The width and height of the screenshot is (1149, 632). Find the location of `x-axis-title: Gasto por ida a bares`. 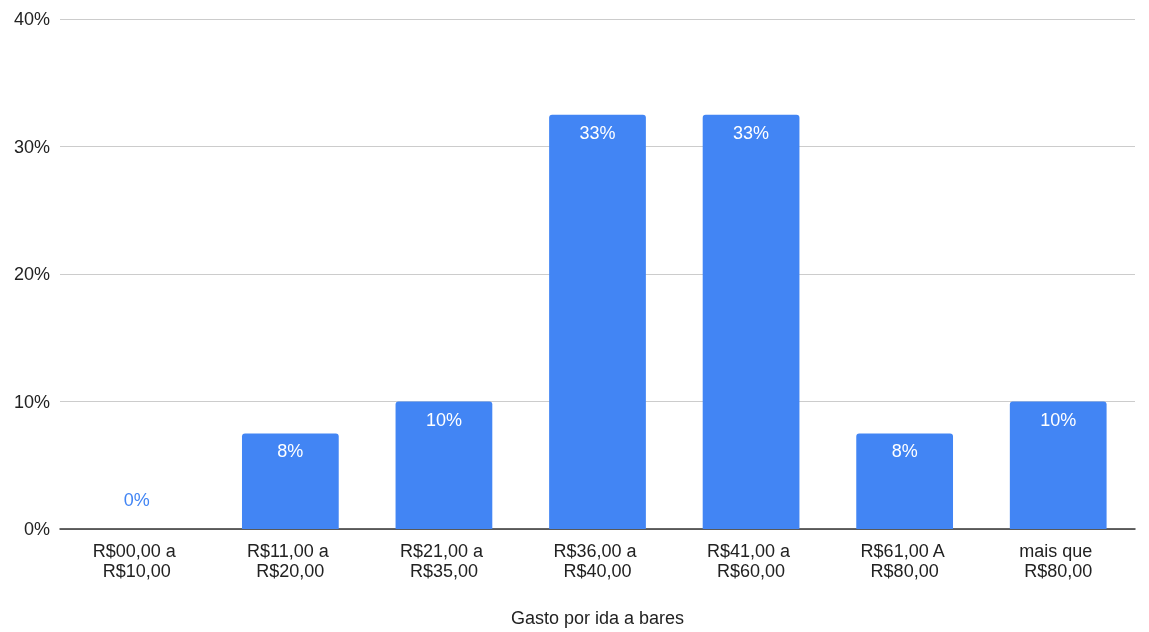

x-axis-title: Gasto por ida a bares is located at coordinates (597, 618).